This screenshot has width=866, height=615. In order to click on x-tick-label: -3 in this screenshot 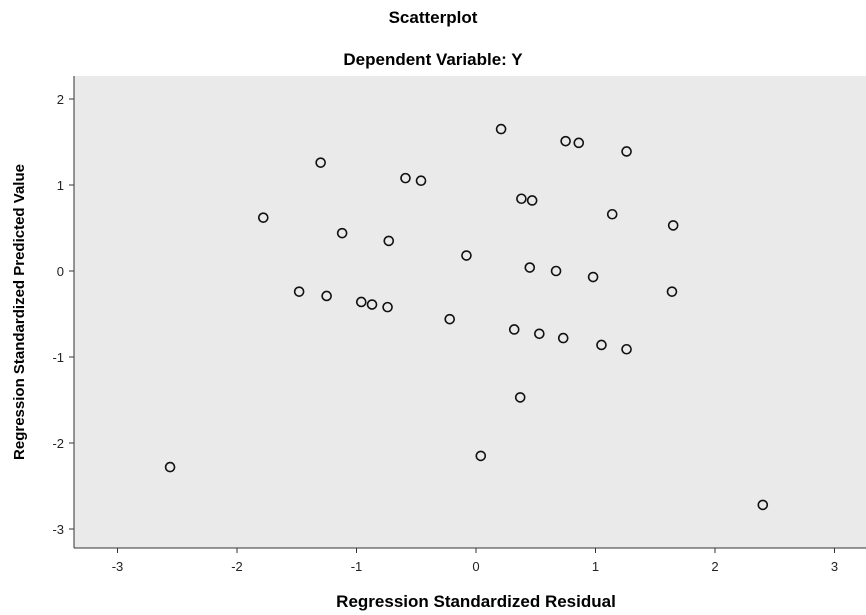, I will do `click(118, 566)`.